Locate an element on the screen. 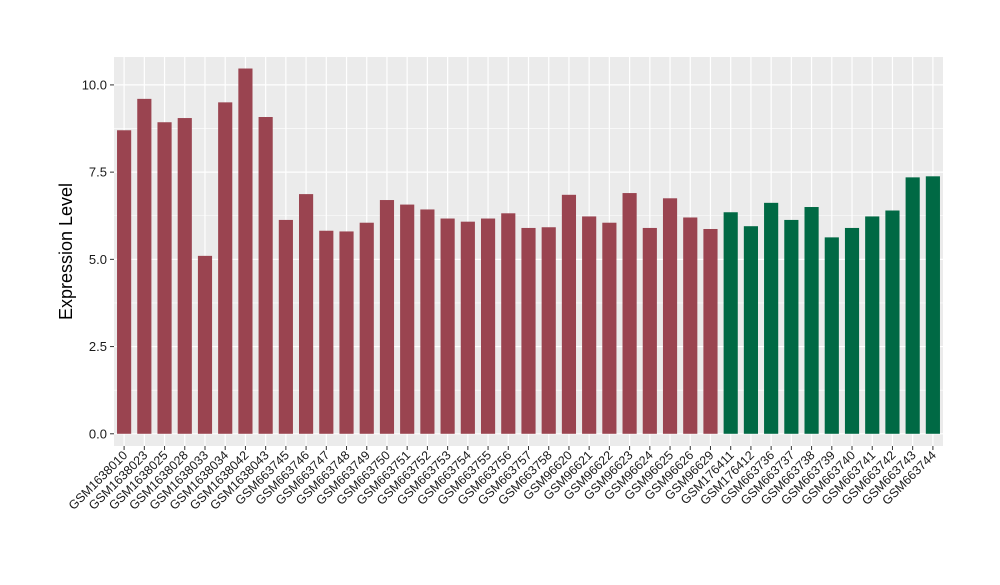 The height and width of the screenshot is (585, 1000). y-tick-label: 7.5 is located at coordinates (98, 172).